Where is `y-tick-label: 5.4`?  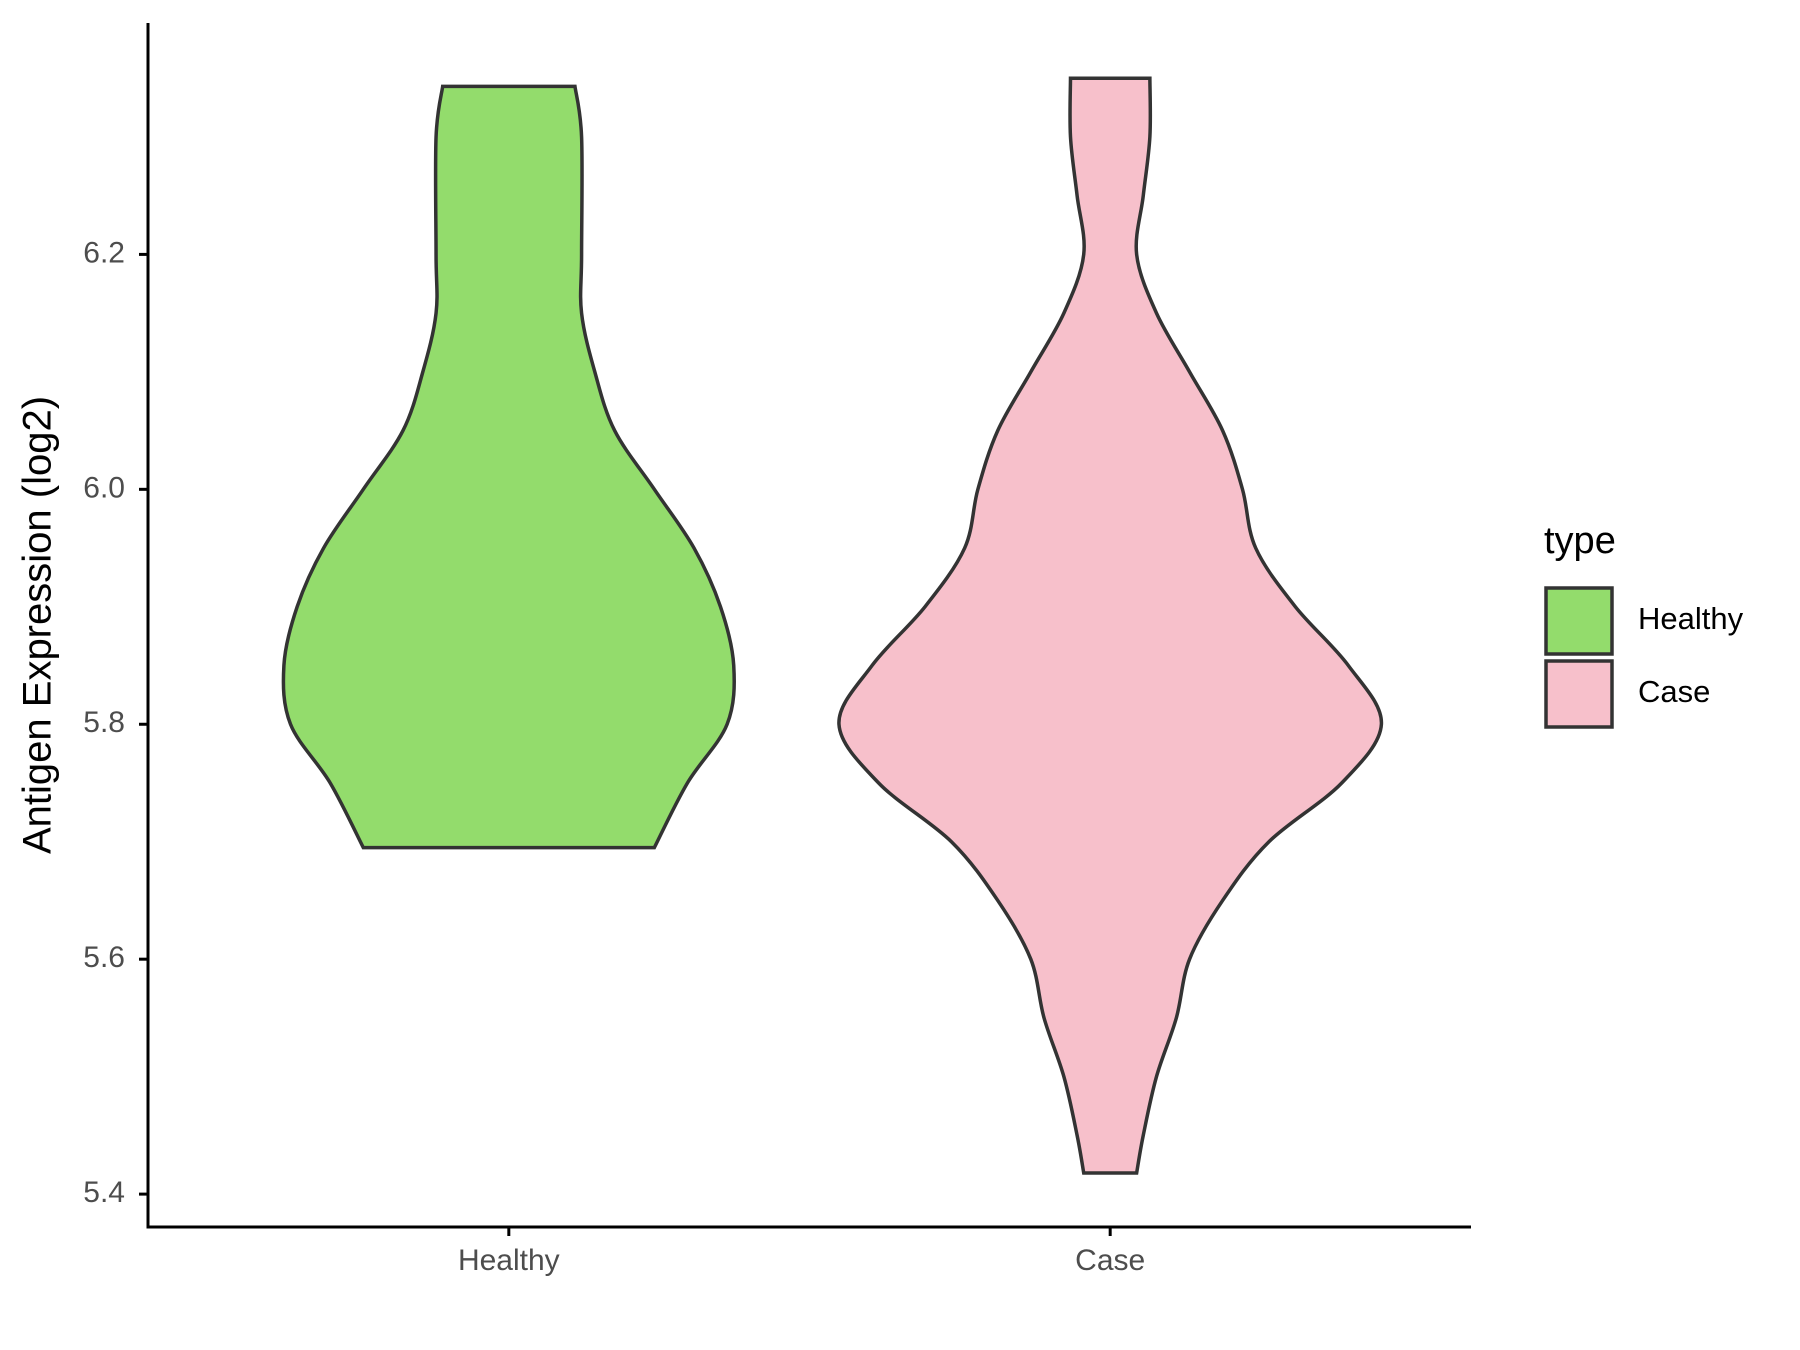 y-tick-label: 5.4 is located at coordinates (104, 1192).